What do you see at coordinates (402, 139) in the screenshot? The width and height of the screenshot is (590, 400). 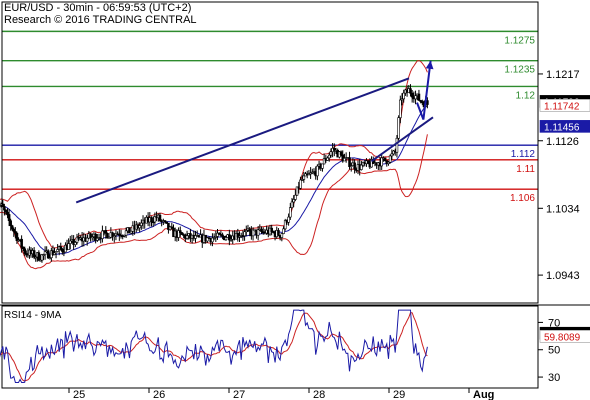 I see `channel-lower-line` at bounding box center [402, 139].